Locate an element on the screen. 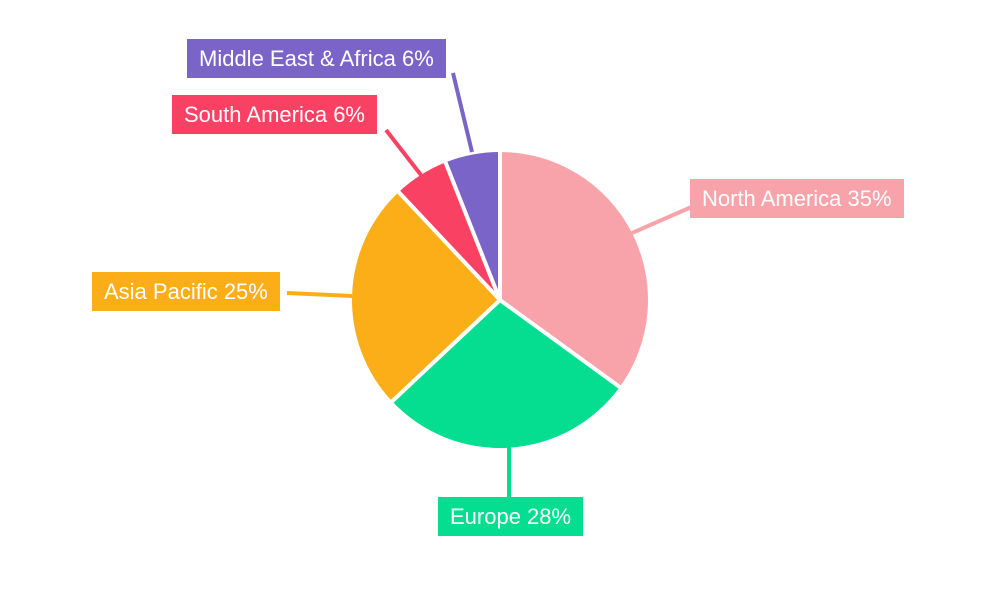 The width and height of the screenshot is (1000, 600). leader-line-north-america is located at coordinates (664, 219).